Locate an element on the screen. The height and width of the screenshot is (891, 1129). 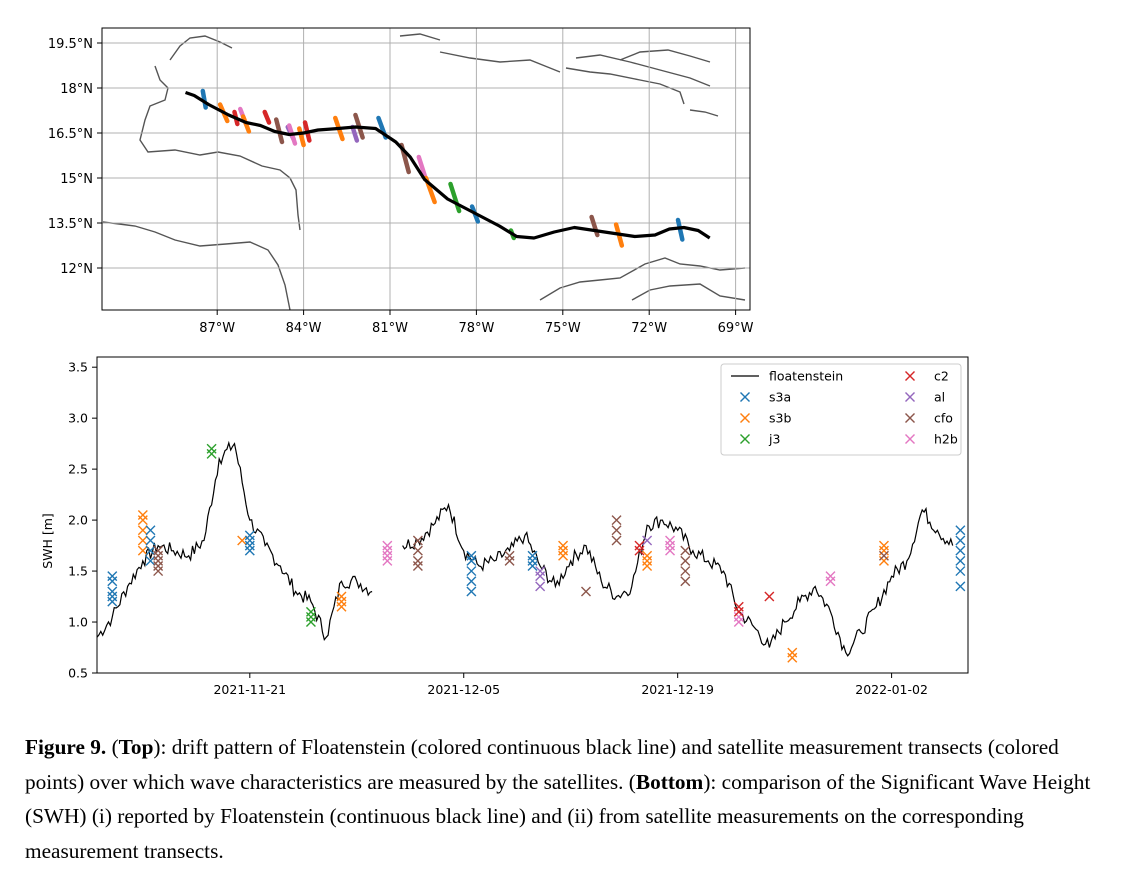
map-y-tick-label: 16.5°N is located at coordinates (70, 134).